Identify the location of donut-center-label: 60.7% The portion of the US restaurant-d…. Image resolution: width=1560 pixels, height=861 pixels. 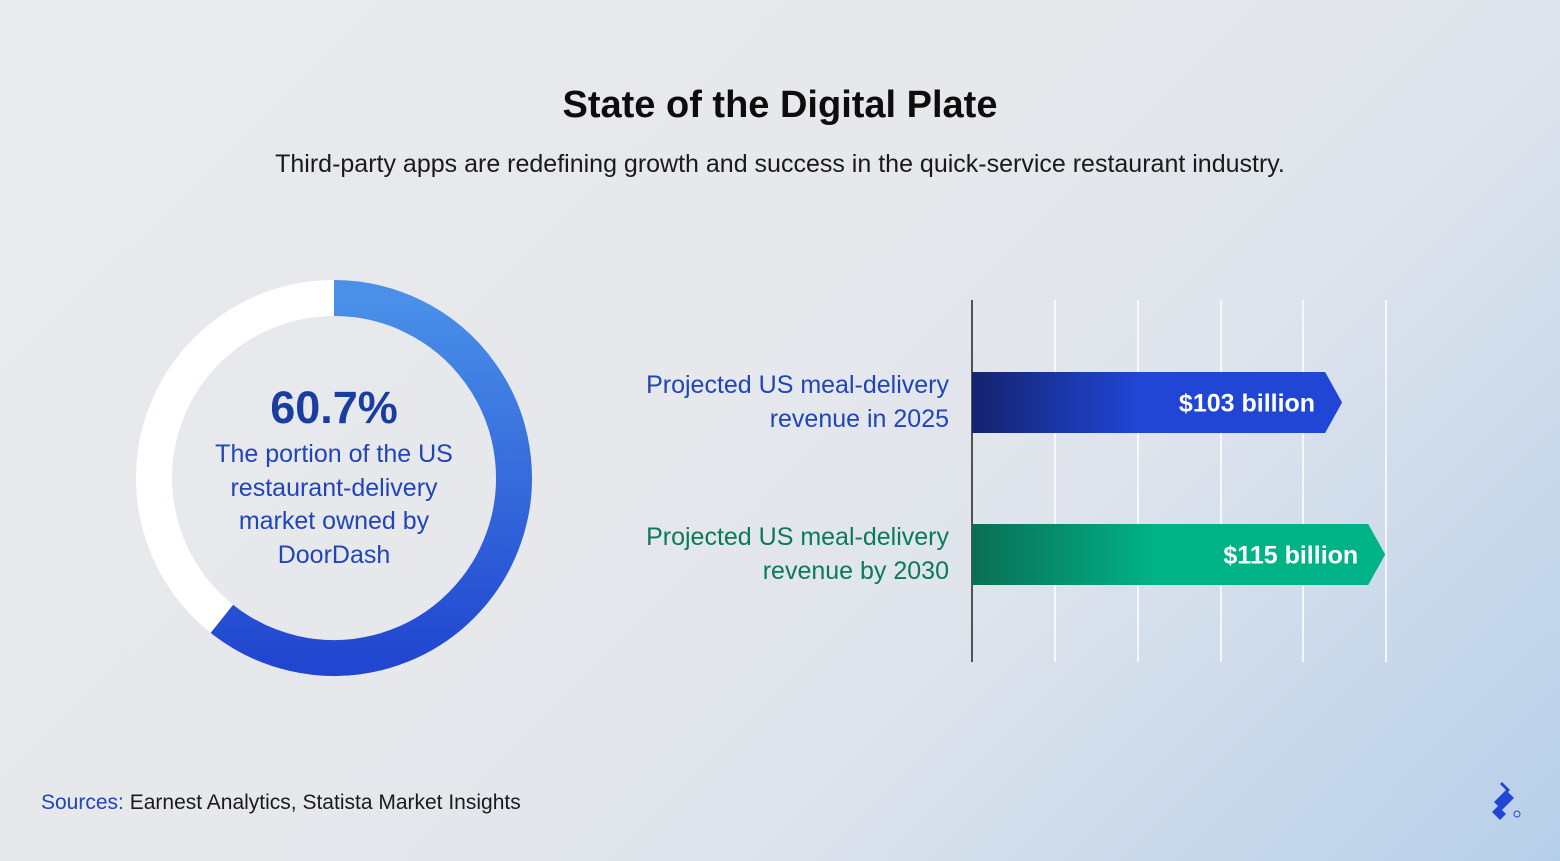
(334, 477).